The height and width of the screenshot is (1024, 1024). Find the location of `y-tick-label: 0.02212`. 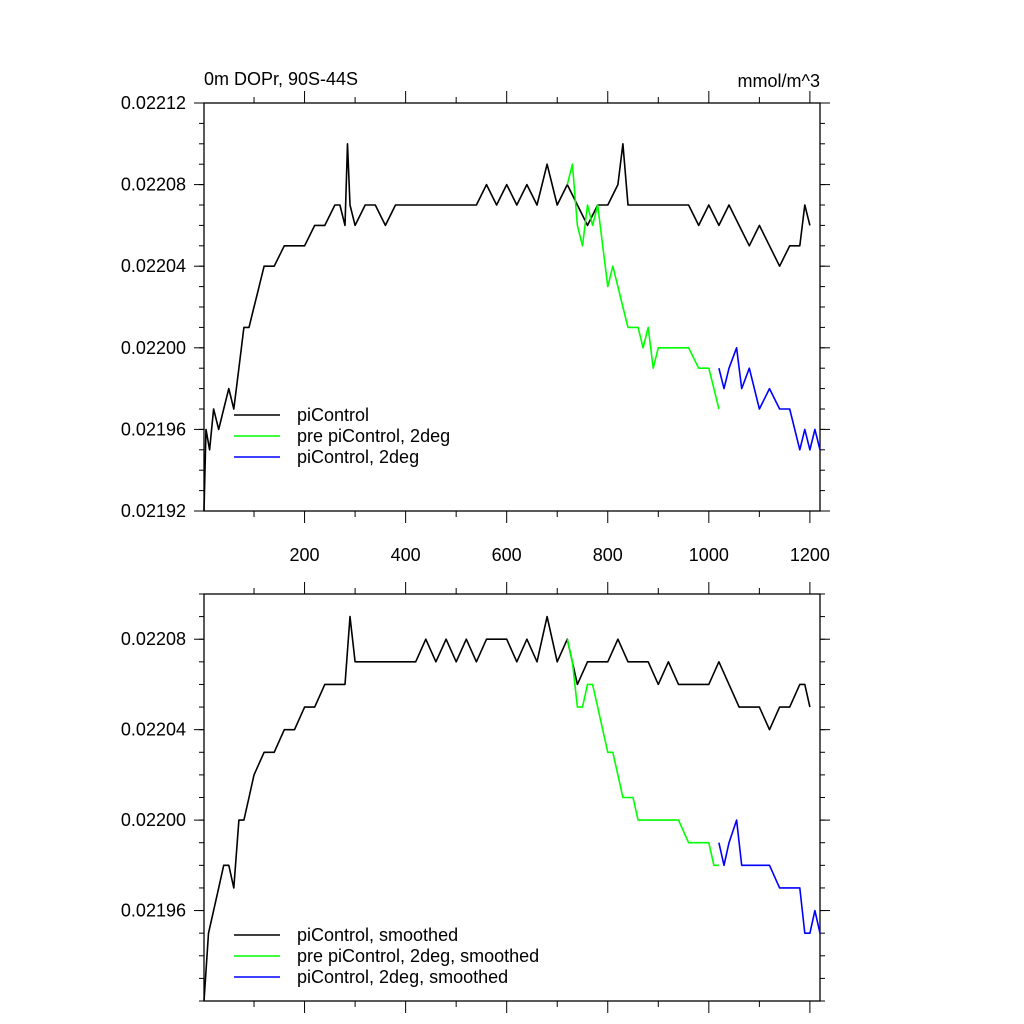

y-tick-label: 0.02212 is located at coordinates (153, 103).